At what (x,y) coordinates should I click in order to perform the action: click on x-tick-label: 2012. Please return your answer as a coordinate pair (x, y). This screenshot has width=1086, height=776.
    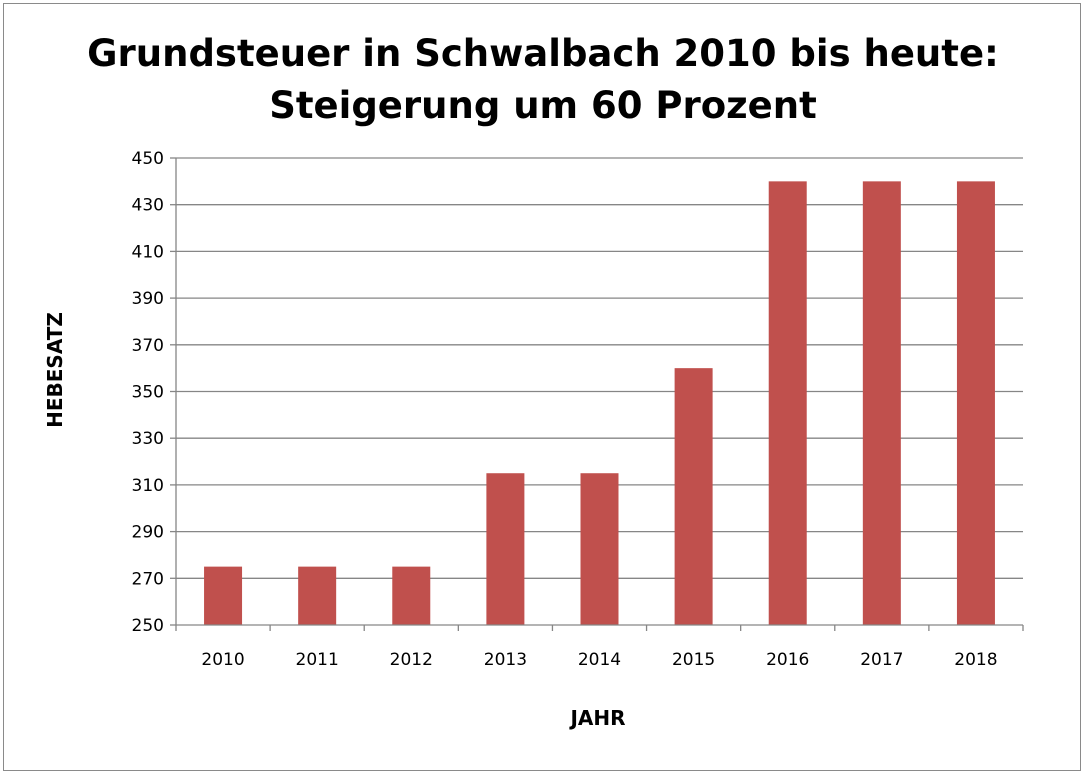
    Looking at the image, I should click on (411, 660).